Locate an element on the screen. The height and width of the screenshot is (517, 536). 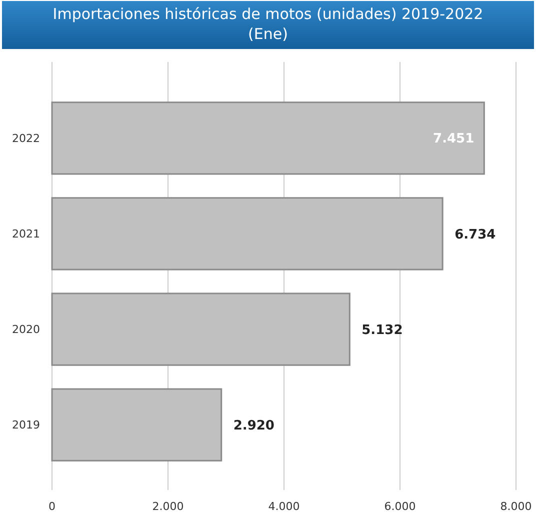
data-label: 7.451 is located at coordinates (453, 139).